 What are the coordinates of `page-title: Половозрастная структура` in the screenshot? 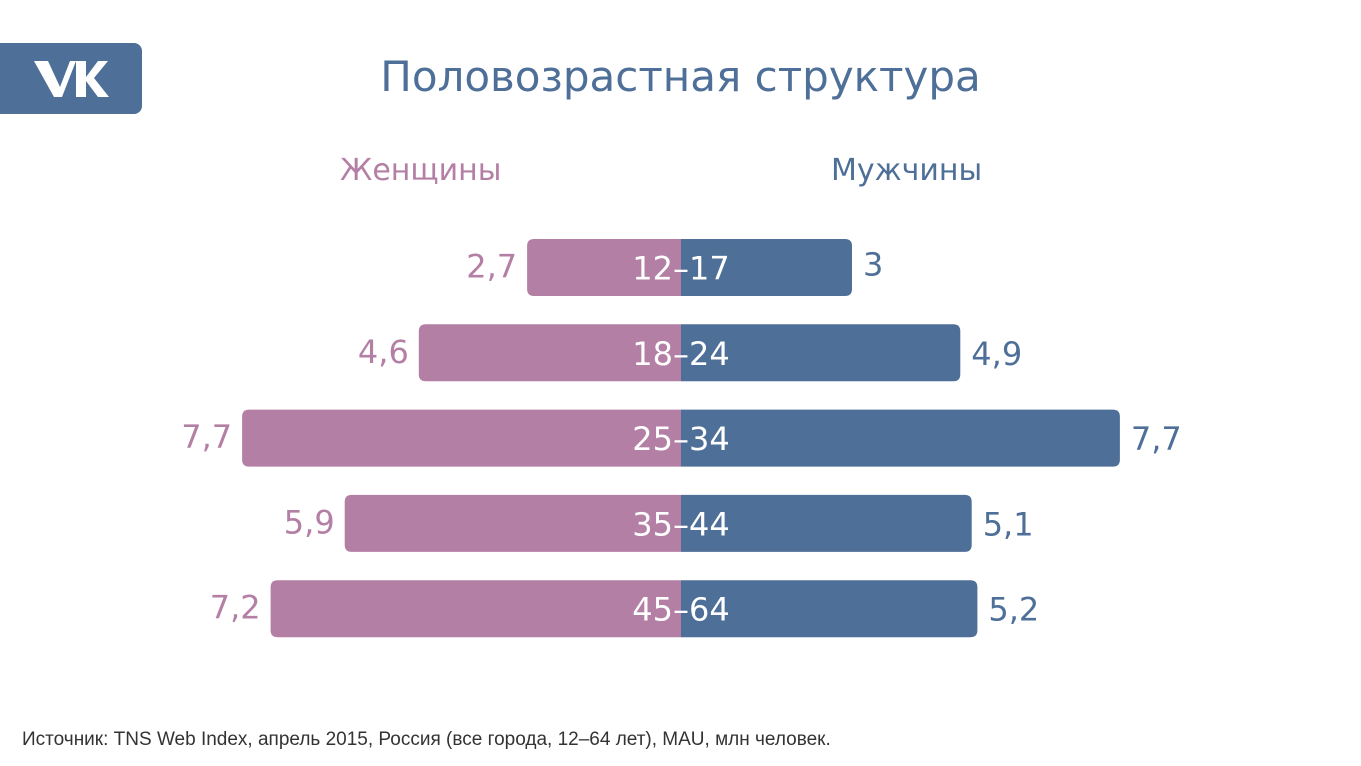 It's located at (680, 76).